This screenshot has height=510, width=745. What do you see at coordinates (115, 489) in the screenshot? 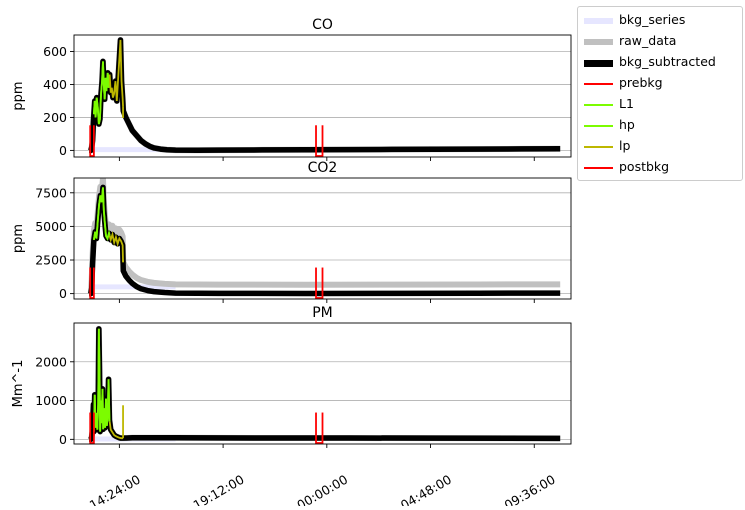
I see `x-tick-label: 14:24:00` at bounding box center [115, 489].